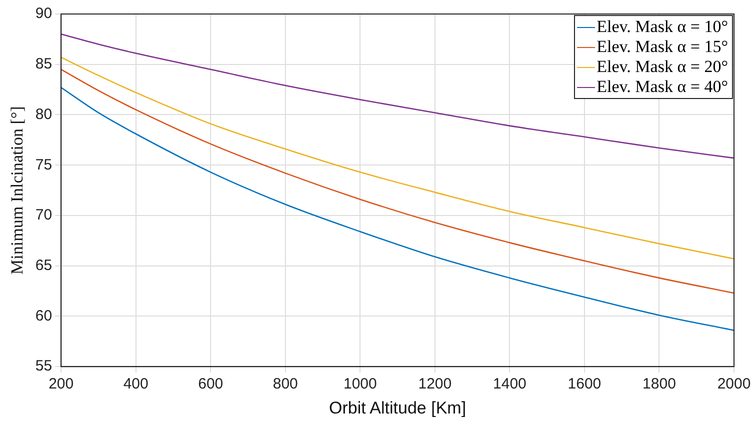 This screenshot has width=756, height=425. Describe the element at coordinates (211, 384) in the screenshot. I see `x-tick-label: 600` at that location.